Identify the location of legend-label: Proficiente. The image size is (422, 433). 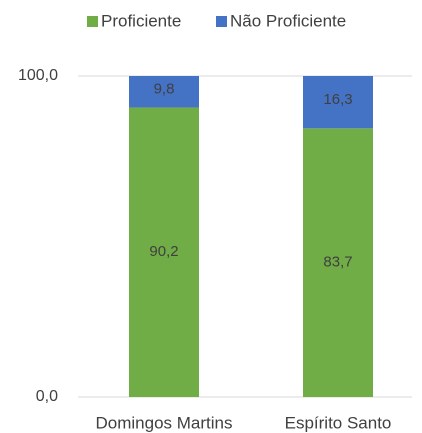
(141, 20).